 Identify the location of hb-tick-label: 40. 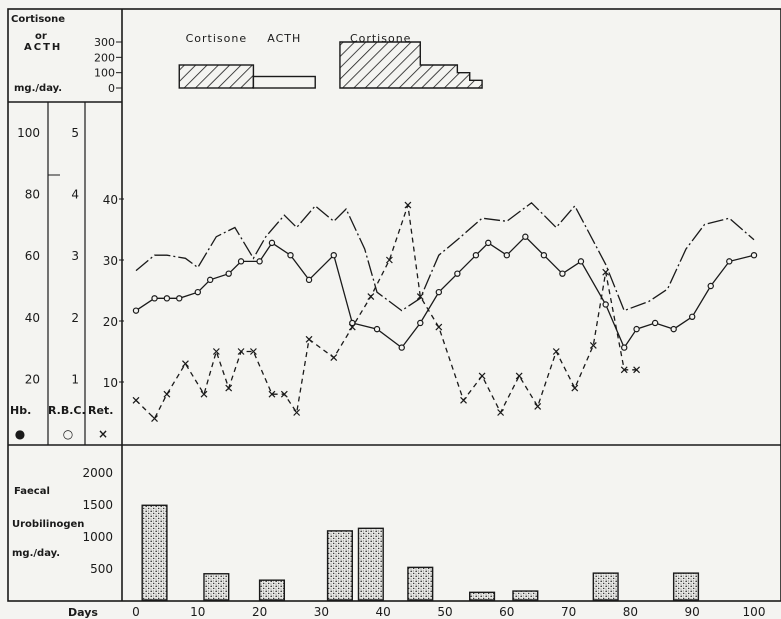
(32, 318).